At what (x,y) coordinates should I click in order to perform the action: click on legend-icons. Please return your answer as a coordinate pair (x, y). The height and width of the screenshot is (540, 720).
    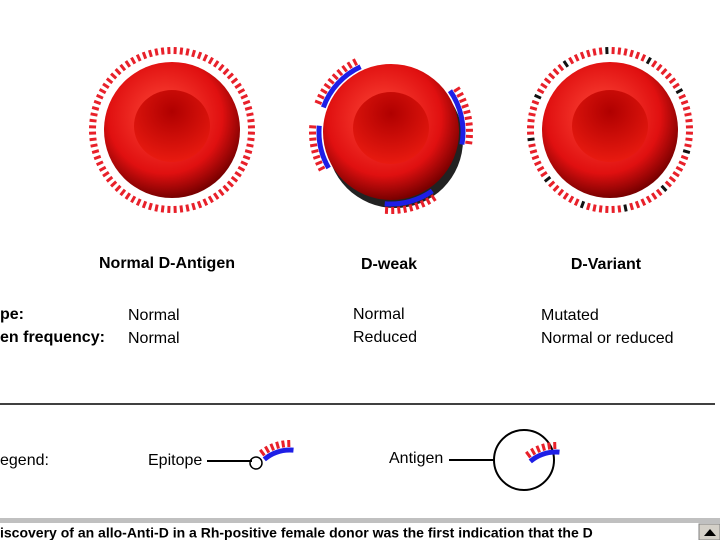
    Looking at the image, I should click on (409, 451).